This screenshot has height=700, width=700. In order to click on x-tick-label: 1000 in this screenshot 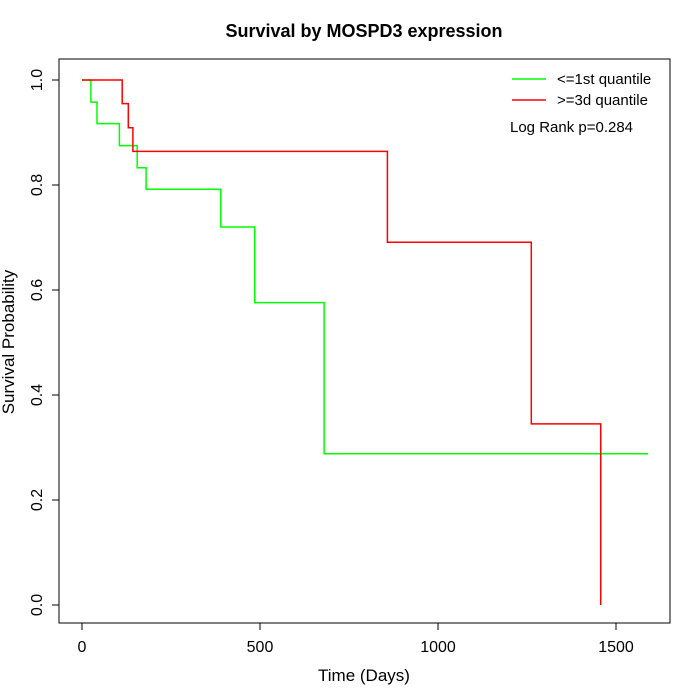, I will do `click(438, 647)`.